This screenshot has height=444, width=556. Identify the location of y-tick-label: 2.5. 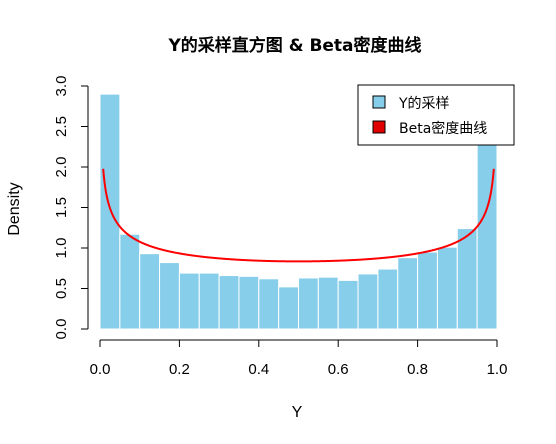
(61, 126).